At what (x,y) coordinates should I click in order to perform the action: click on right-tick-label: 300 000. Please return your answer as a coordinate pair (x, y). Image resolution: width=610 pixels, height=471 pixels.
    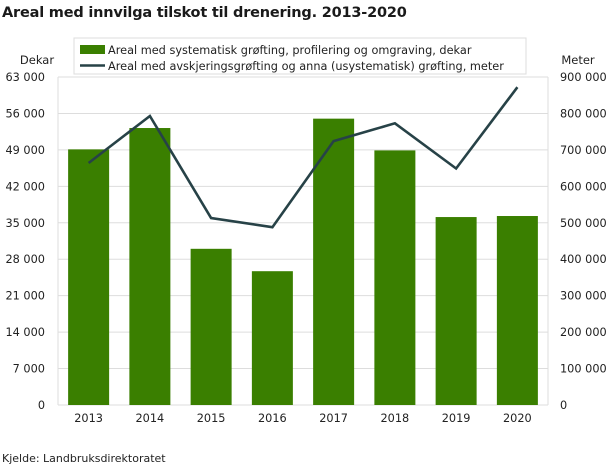
    Looking at the image, I should click on (583, 296).